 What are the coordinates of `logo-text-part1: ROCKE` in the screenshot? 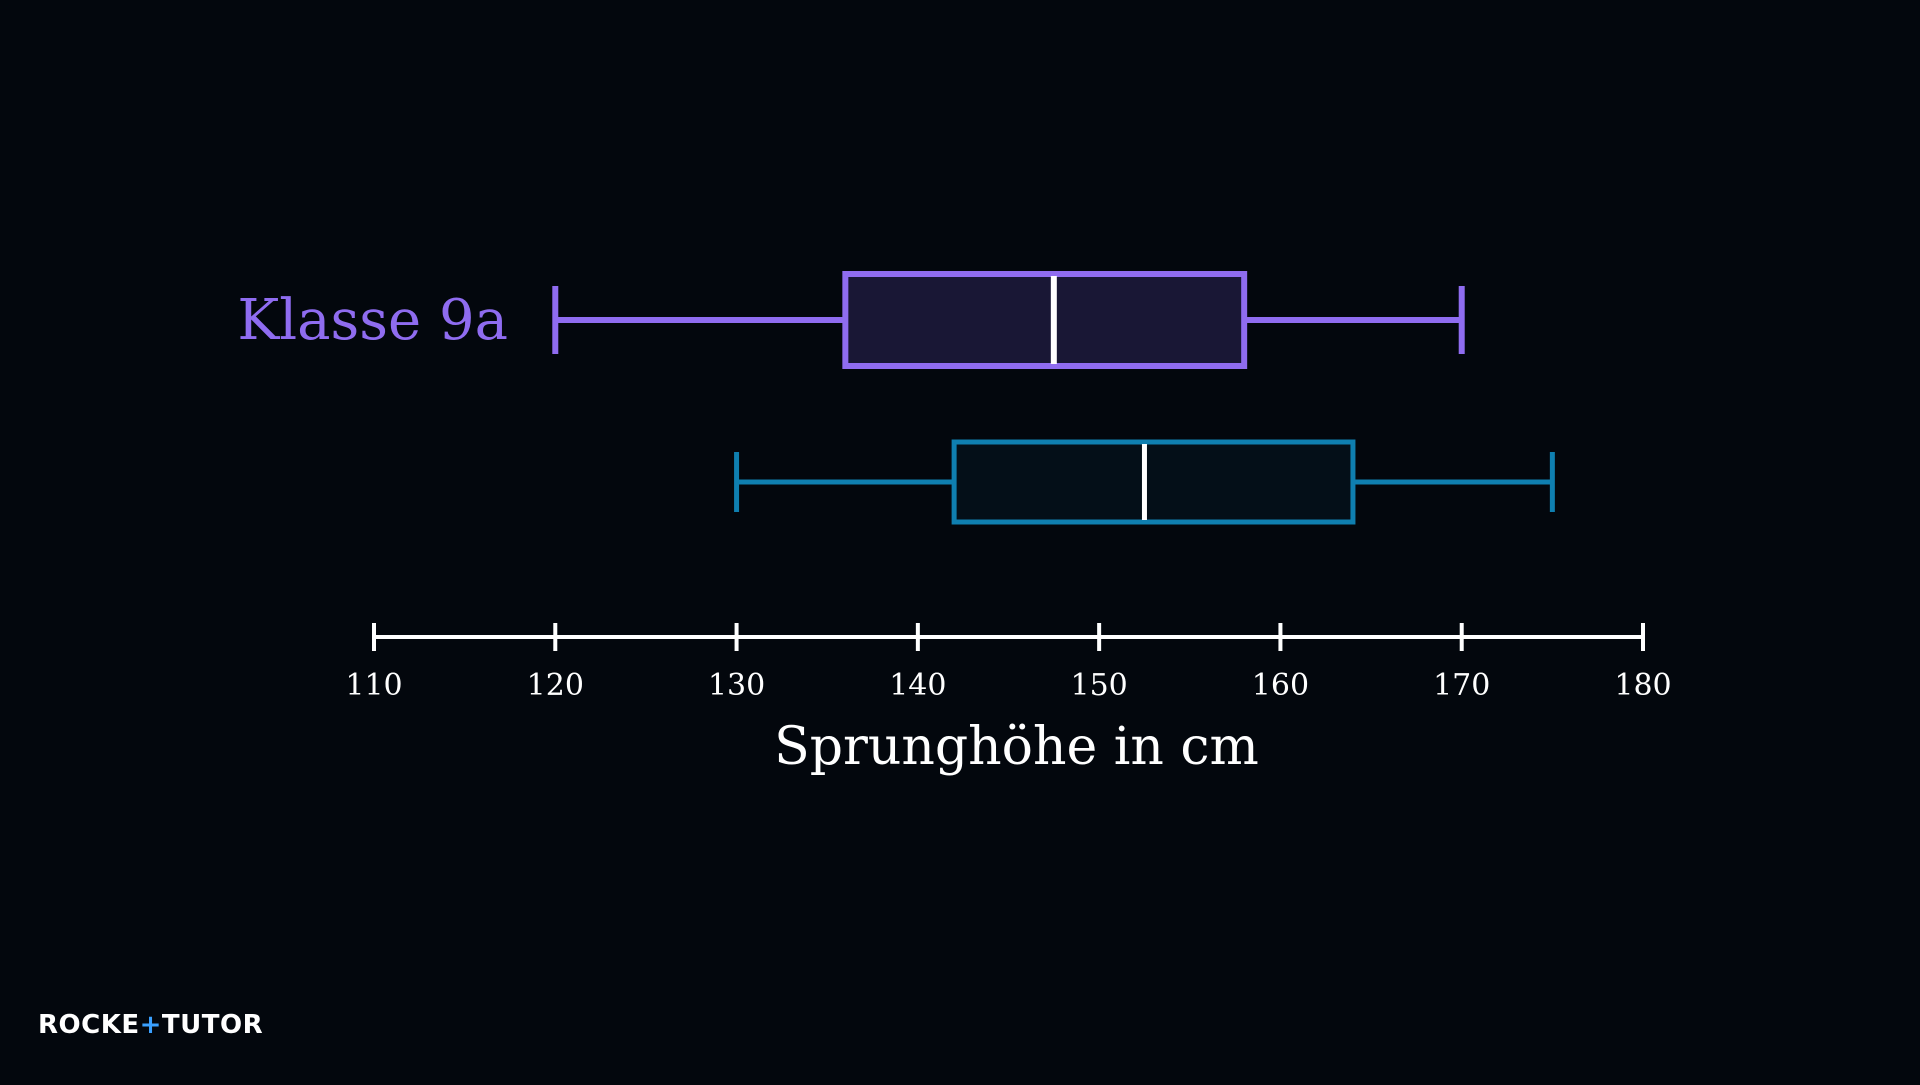 It's located at (89, 1025).